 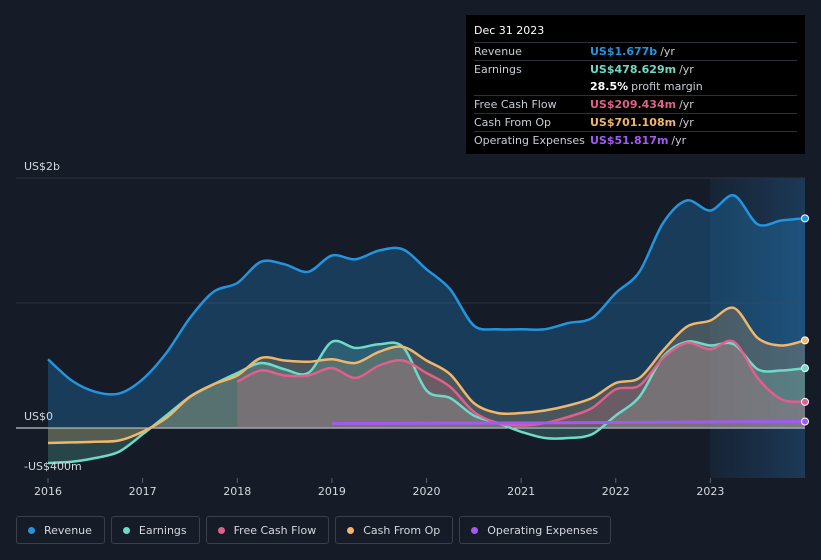 I want to click on profit-margin-label: profit margin, so click(x=667, y=86).